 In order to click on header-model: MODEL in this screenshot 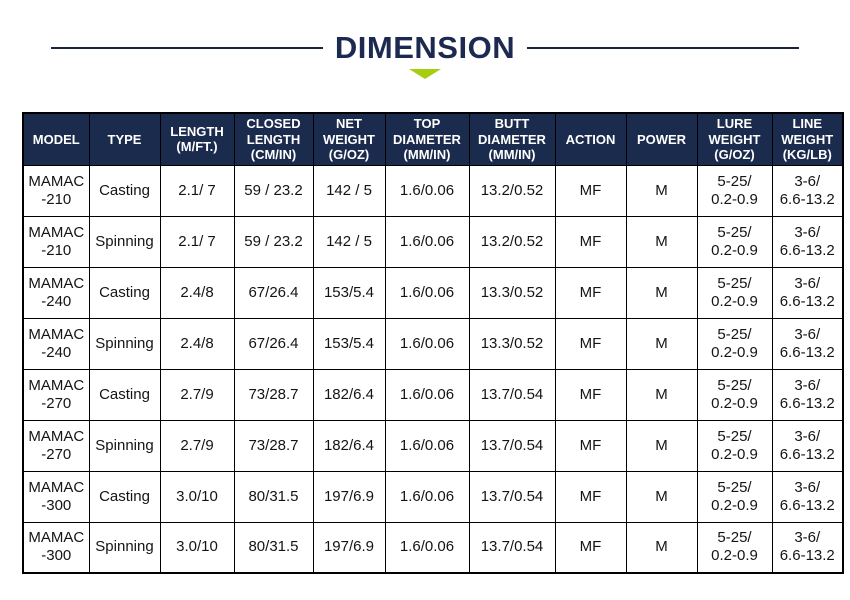, I will do `click(56, 139)`.